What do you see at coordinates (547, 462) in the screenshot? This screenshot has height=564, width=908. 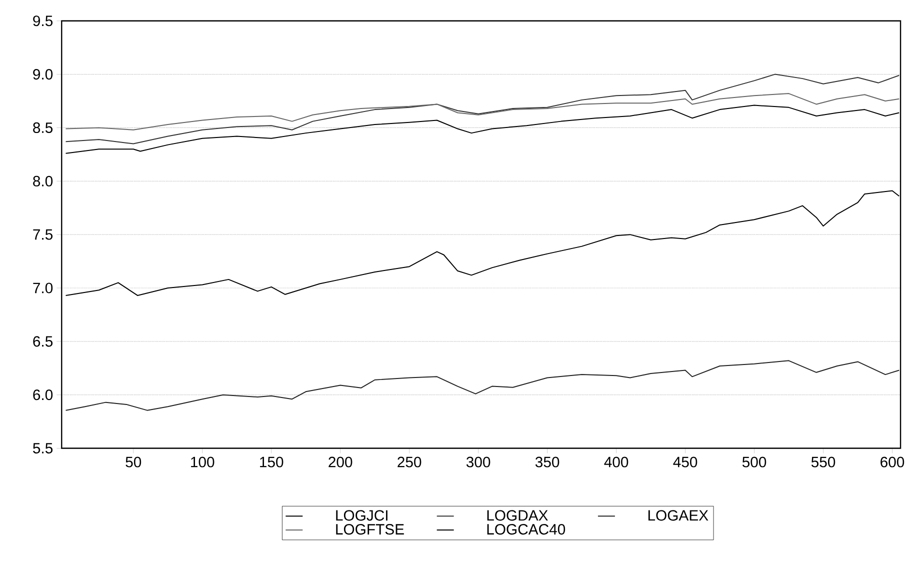 I see `x-tick-label: 350` at bounding box center [547, 462].